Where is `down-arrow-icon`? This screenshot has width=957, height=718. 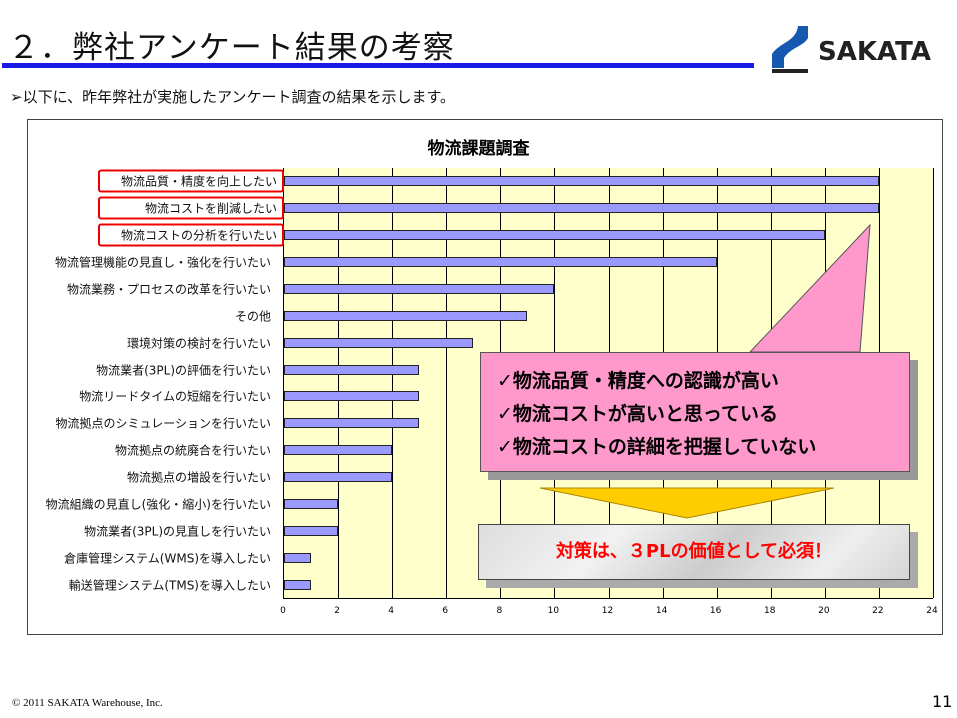
down-arrow-icon is located at coordinates (687, 503).